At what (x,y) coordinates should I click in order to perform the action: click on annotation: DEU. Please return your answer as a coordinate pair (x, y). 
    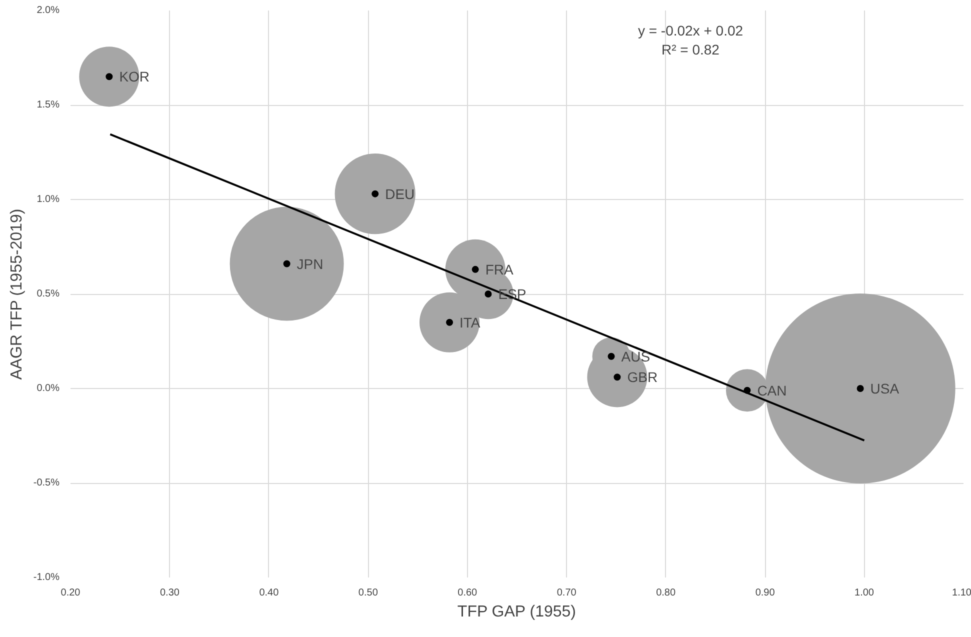
    Looking at the image, I should click on (400, 194).